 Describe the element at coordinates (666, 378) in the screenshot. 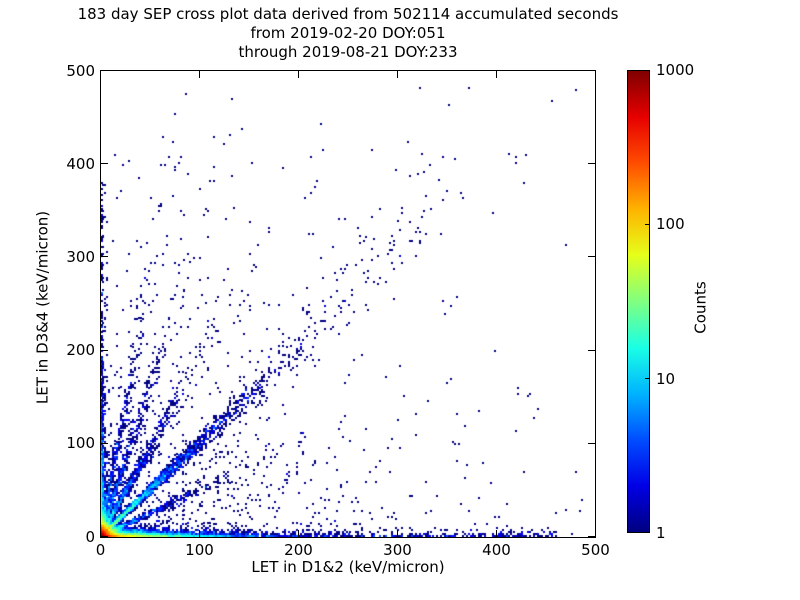

I see `colorbar-tick-label: 10` at that location.